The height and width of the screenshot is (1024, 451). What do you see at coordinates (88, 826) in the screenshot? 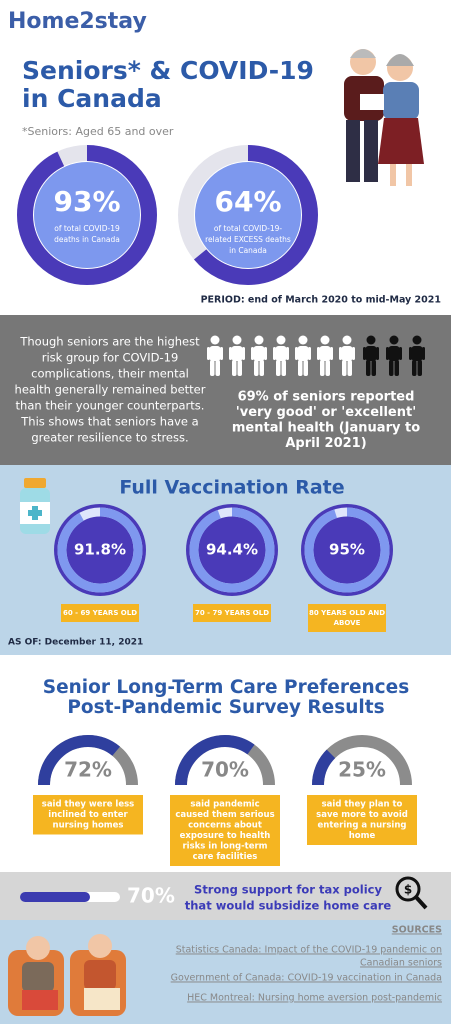
I see `survey-caption: nursing homes` at bounding box center [88, 826].